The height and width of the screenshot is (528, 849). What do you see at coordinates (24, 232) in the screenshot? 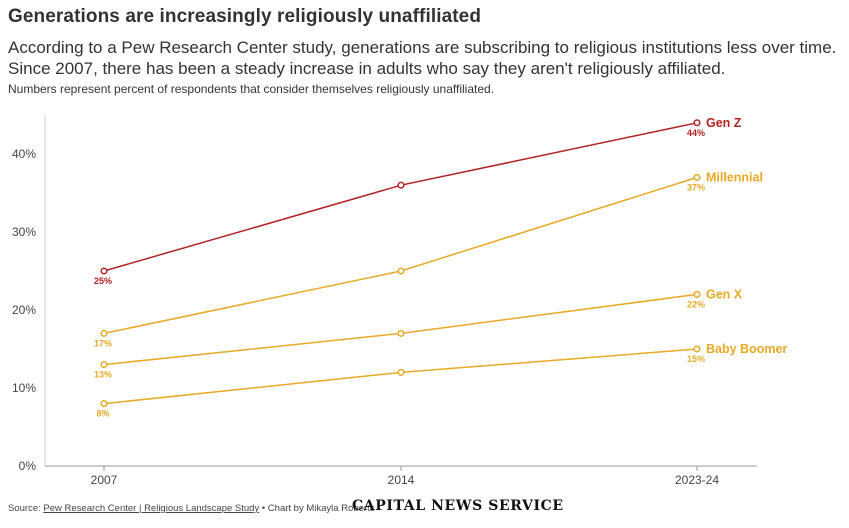
I see `y-tick-label: 30%` at bounding box center [24, 232].